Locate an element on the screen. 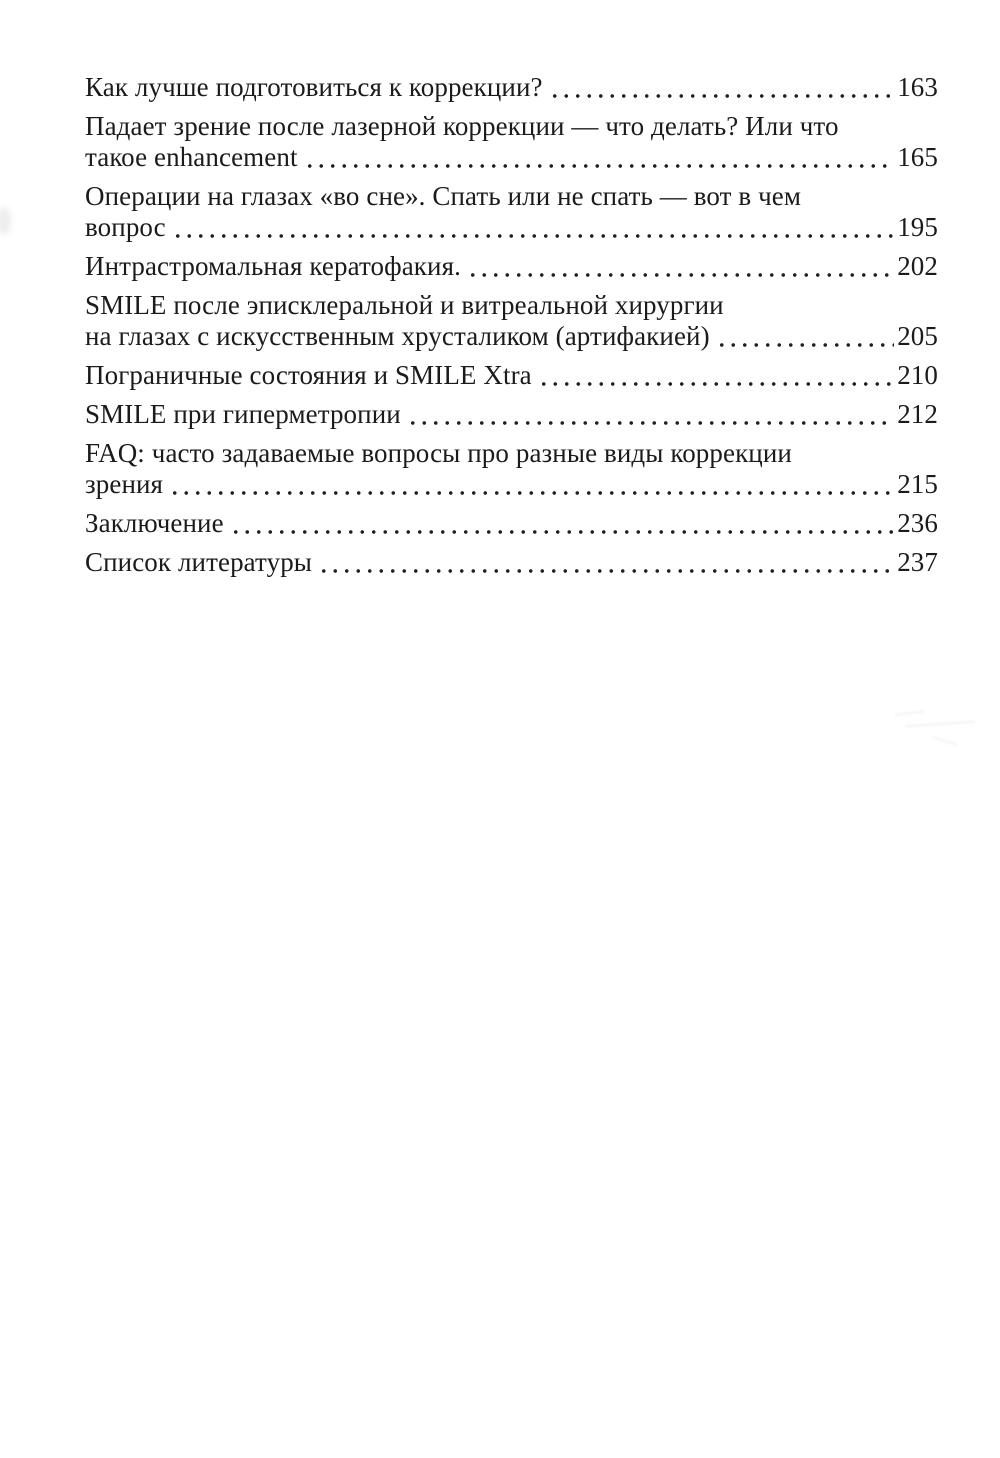 This screenshot has height=1458, width=1000. toc-entry-title: Как лучше подготовиться к коррекции? is located at coordinates (314, 87).